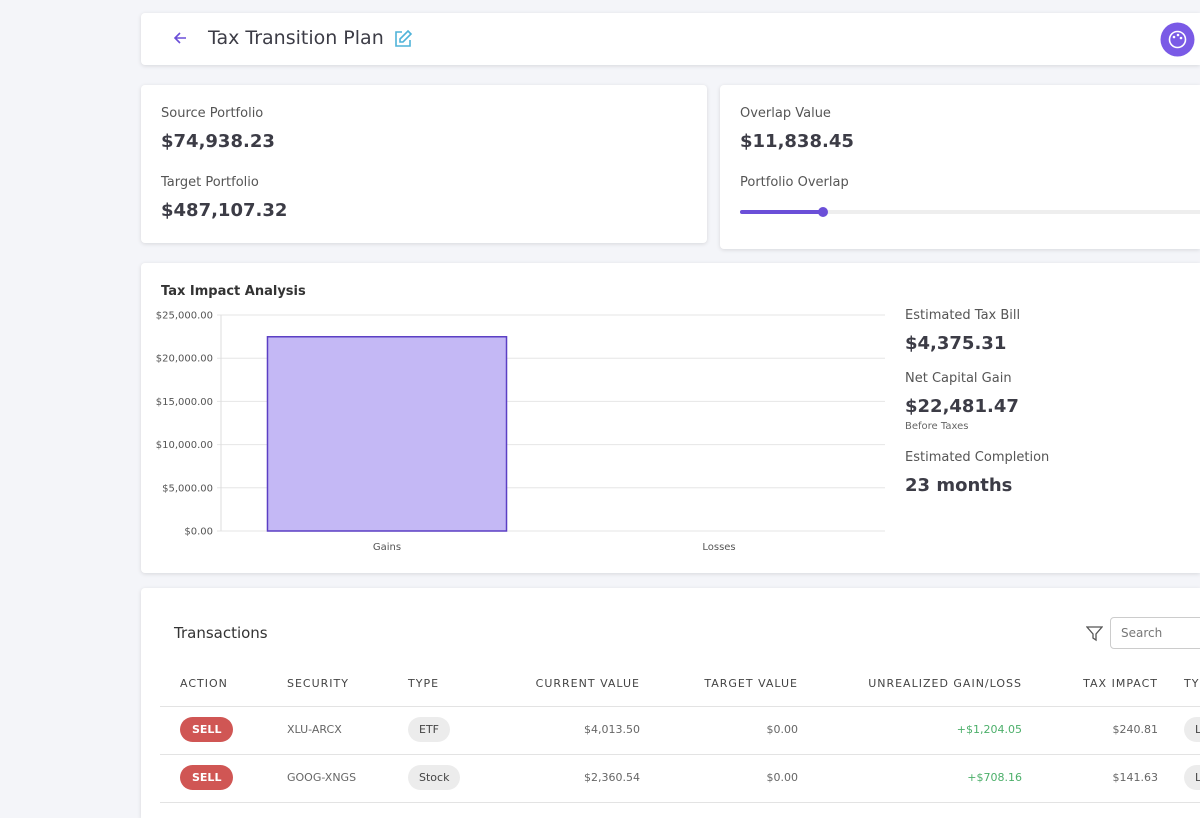  Describe the element at coordinates (387, 547) in the screenshot. I see `x-tick-label: Gains` at that location.